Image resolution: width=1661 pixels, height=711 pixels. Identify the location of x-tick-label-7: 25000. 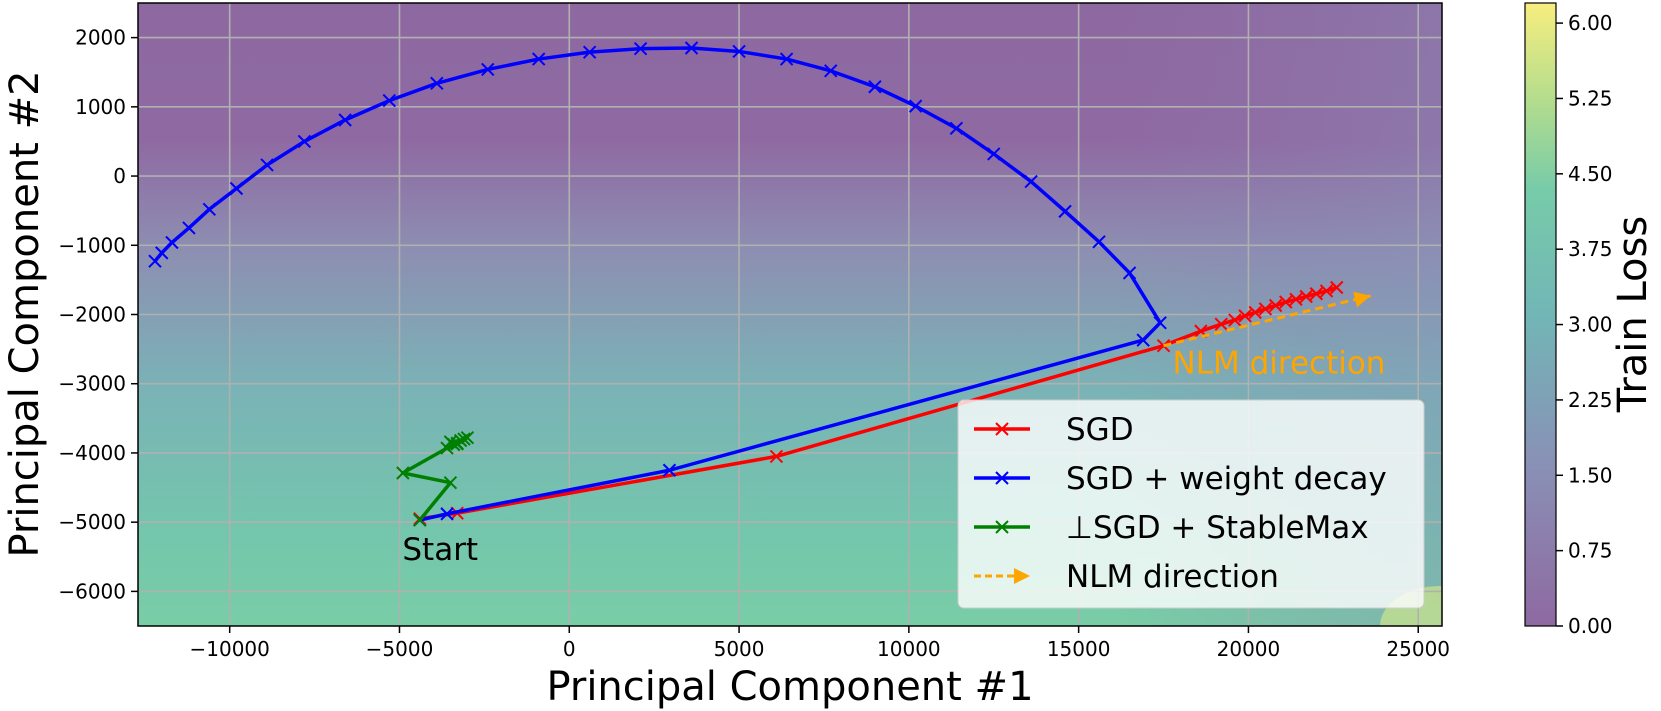
(1418, 649).